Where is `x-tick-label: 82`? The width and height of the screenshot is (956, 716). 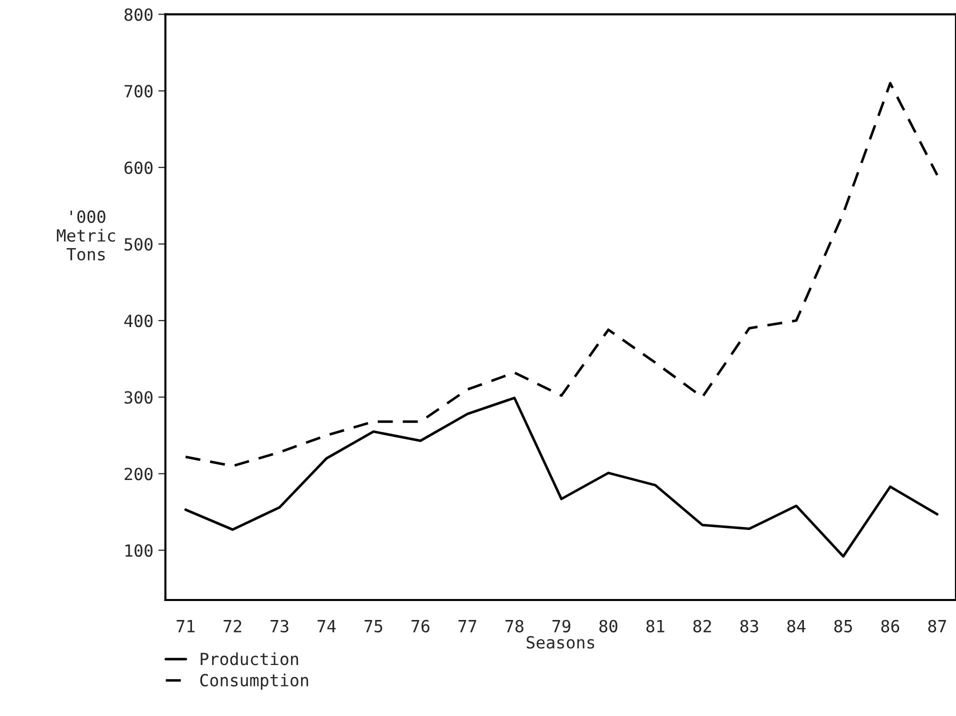
x-tick-label: 82 is located at coordinates (702, 626).